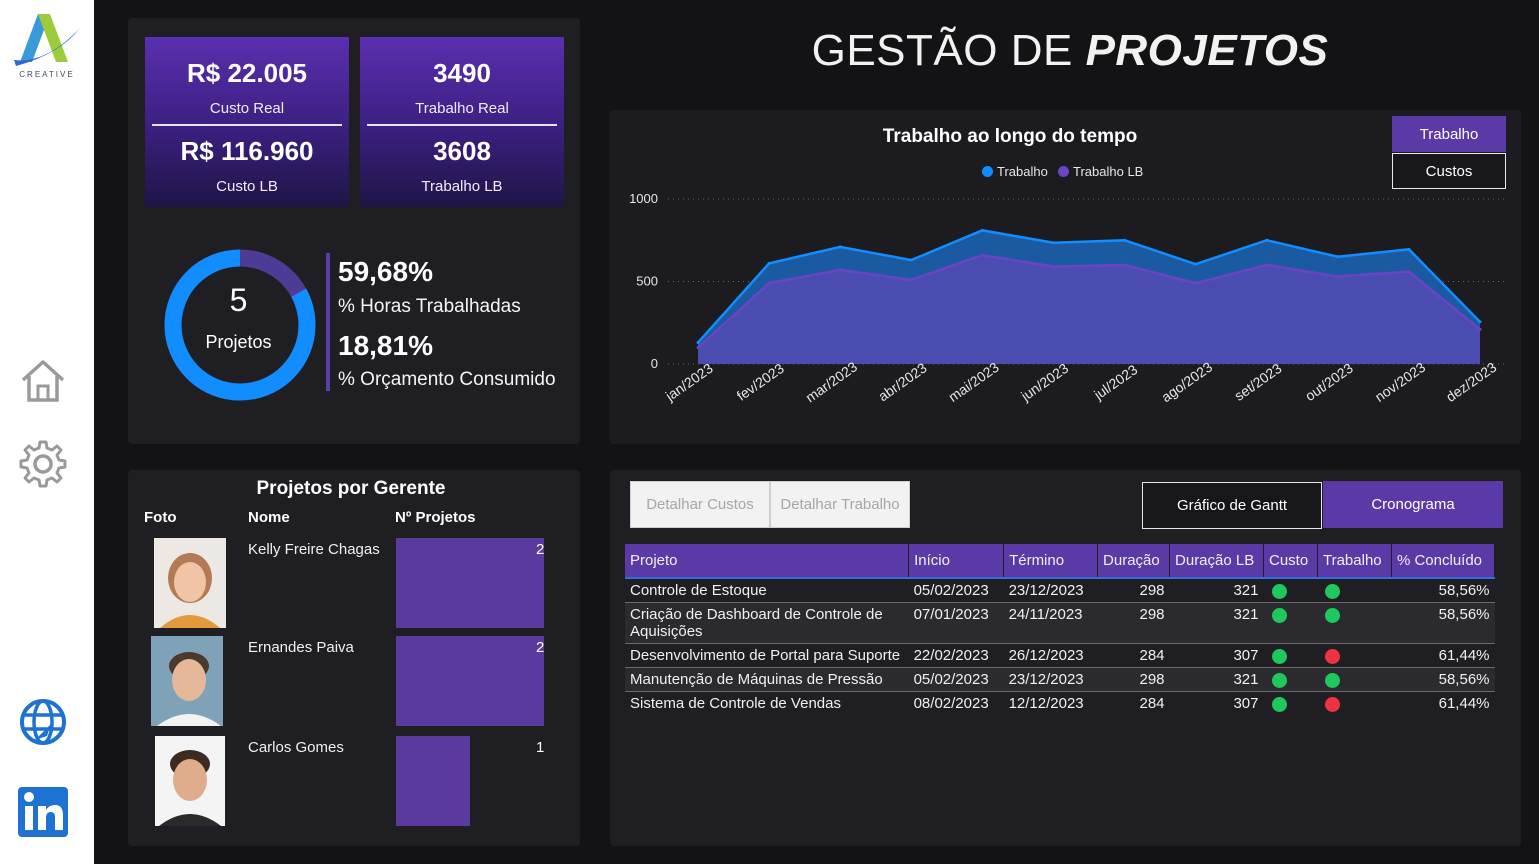 The width and height of the screenshot is (1539, 864). Describe the element at coordinates (956, 561) in the screenshot. I see `col-inicio: Início` at that location.